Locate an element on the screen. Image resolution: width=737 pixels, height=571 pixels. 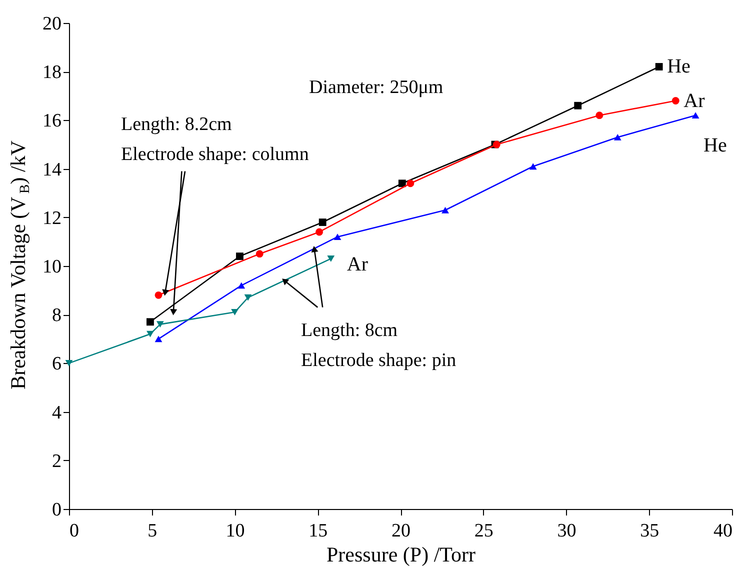
y-tick-label: 20 is located at coordinates (52, 24).